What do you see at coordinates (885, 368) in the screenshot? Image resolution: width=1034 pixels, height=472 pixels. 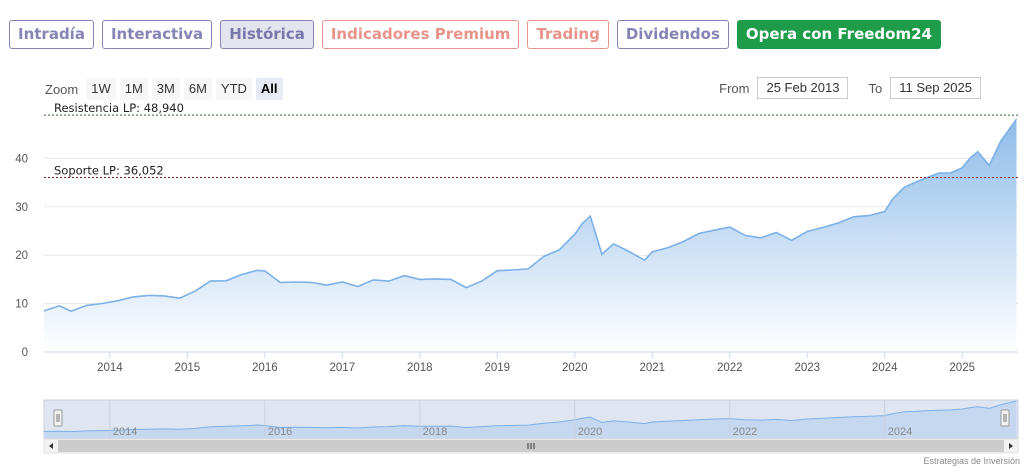 I see `x-tick-label: 2024` at bounding box center [885, 368].